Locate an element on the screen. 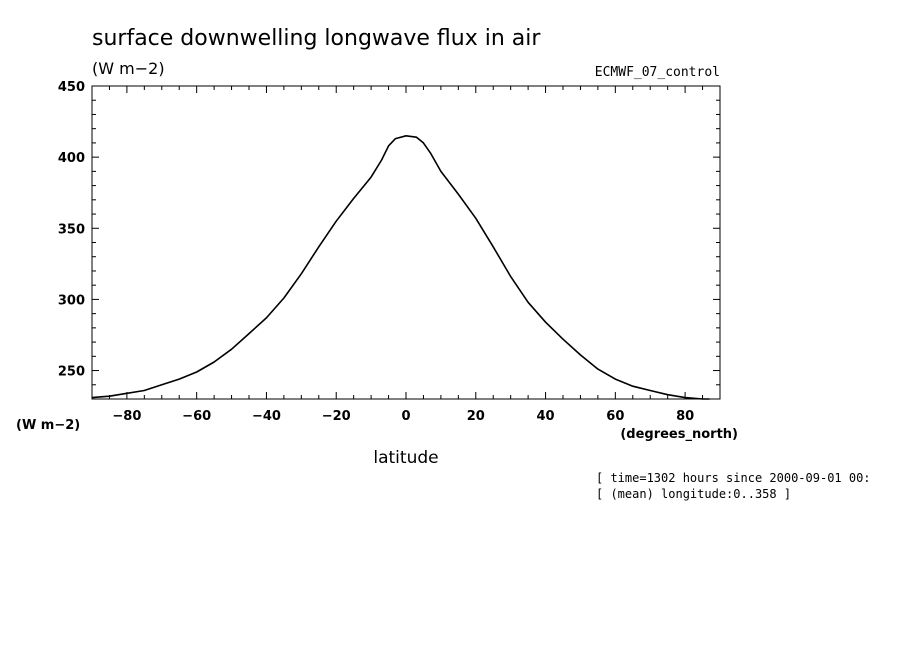  x-tick-label: 40 is located at coordinates (546, 416).